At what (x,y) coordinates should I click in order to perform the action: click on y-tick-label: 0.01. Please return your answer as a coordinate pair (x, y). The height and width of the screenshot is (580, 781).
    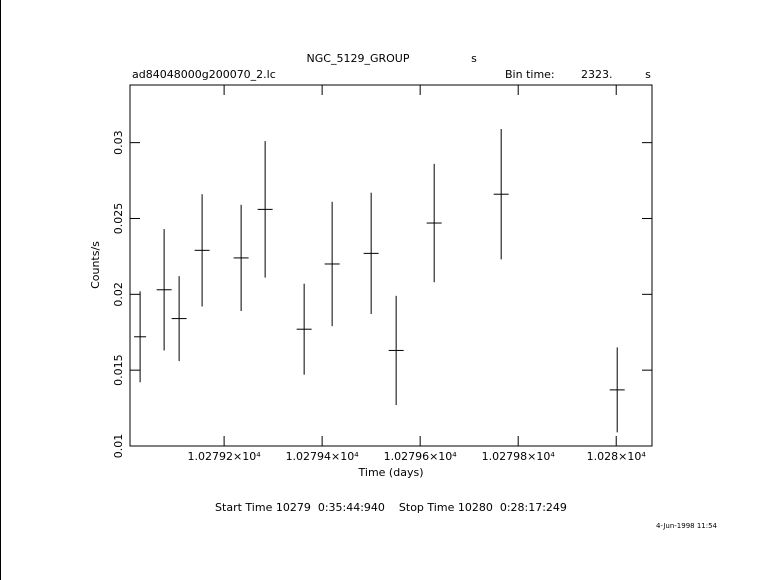
    Looking at the image, I should click on (118, 446).